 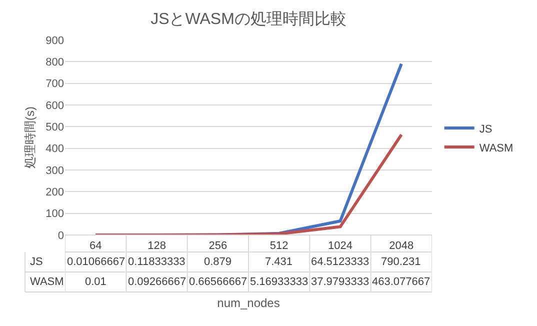 I want to click on y-tick-label: 400, so click(x=55, y=149).